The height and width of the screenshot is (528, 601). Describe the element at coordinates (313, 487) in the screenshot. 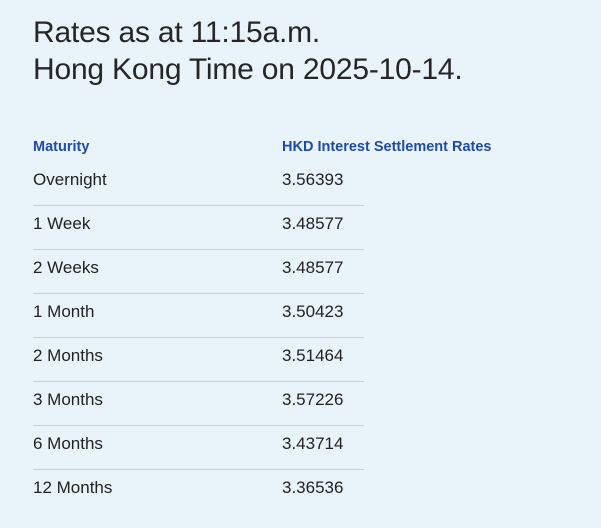

I see `rate-cell: 3.36536` at that location.